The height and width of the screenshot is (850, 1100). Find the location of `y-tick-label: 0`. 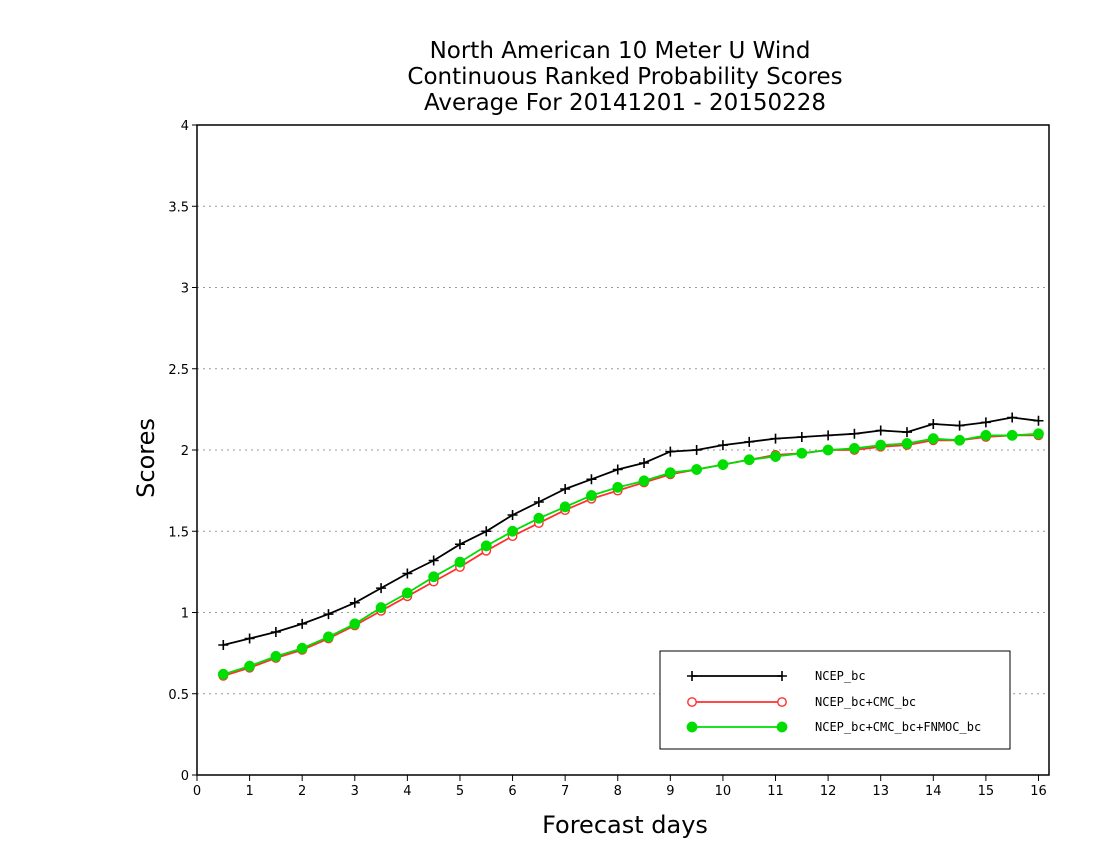

y-tick-label: 0 is located at coordinates (185, 776).